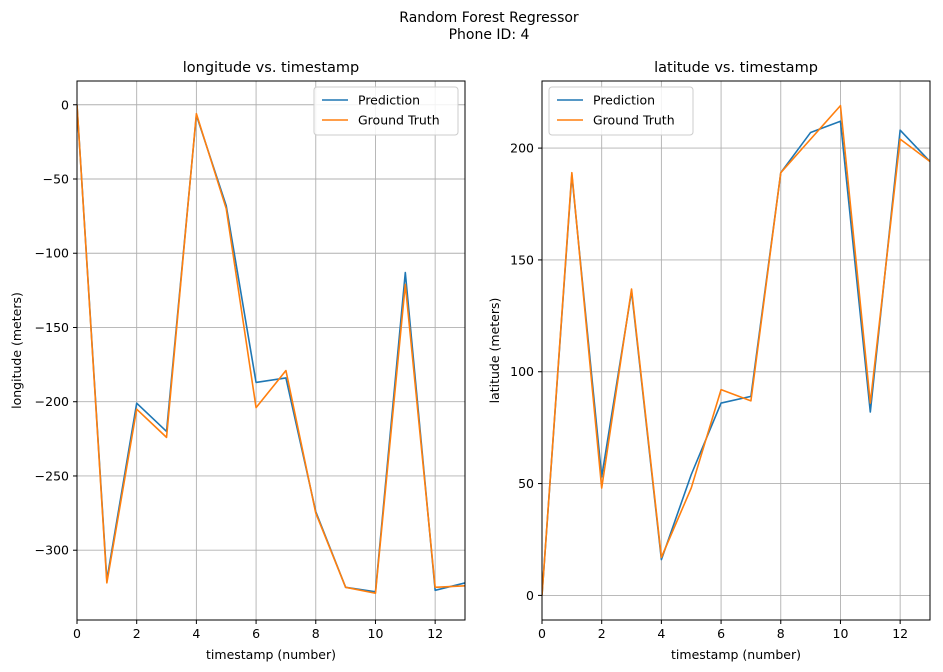 This screenshot has width=943, height=672. Describe the element at coordinates (399, 120) in the screenshot. I see `longitude-legend-ground-truth-label: Ground Truth` at that location.